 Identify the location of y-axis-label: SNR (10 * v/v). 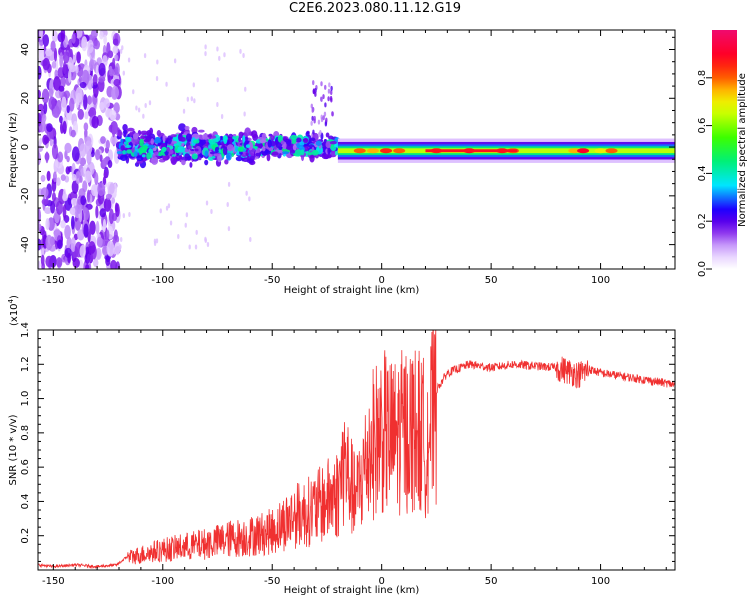
(13, 449).